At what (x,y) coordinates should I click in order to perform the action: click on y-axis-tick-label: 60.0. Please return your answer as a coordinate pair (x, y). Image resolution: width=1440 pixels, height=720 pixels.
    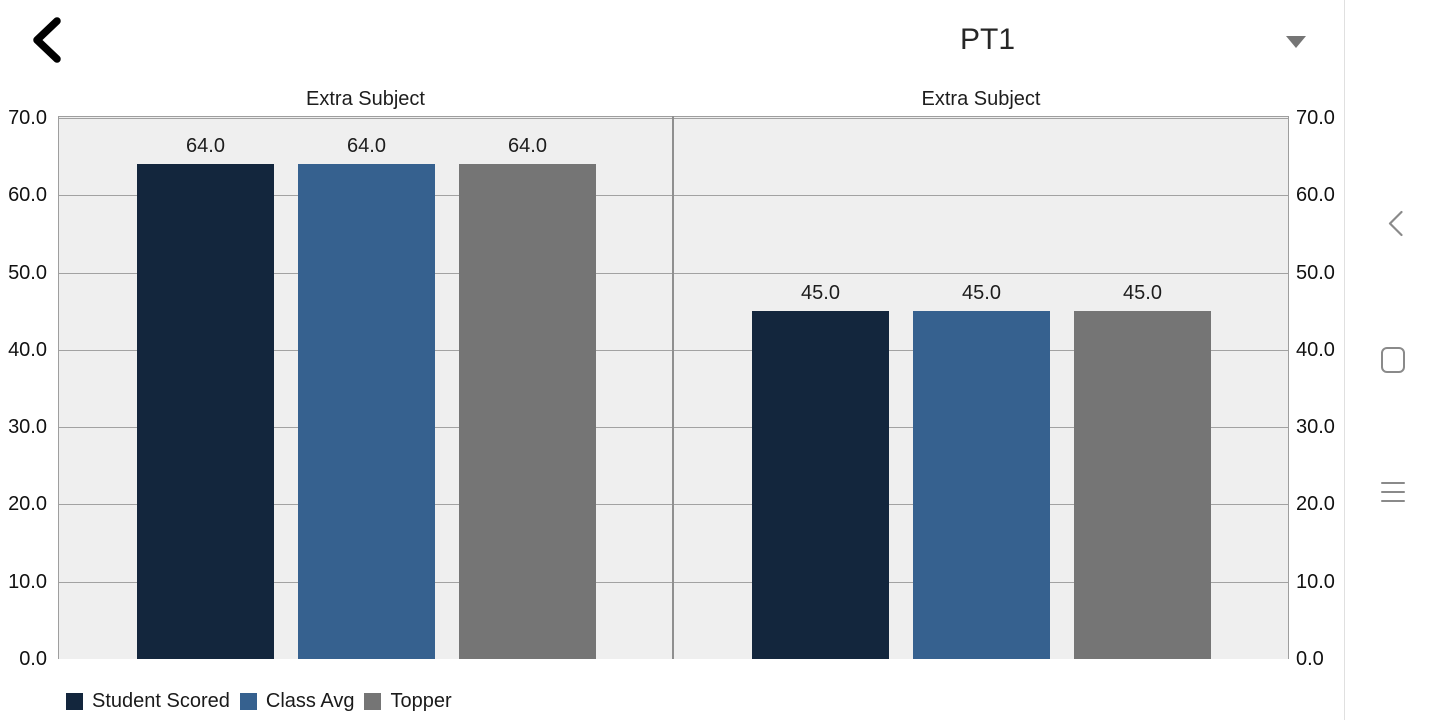
    Looking at the image, I should click on (27, 195).